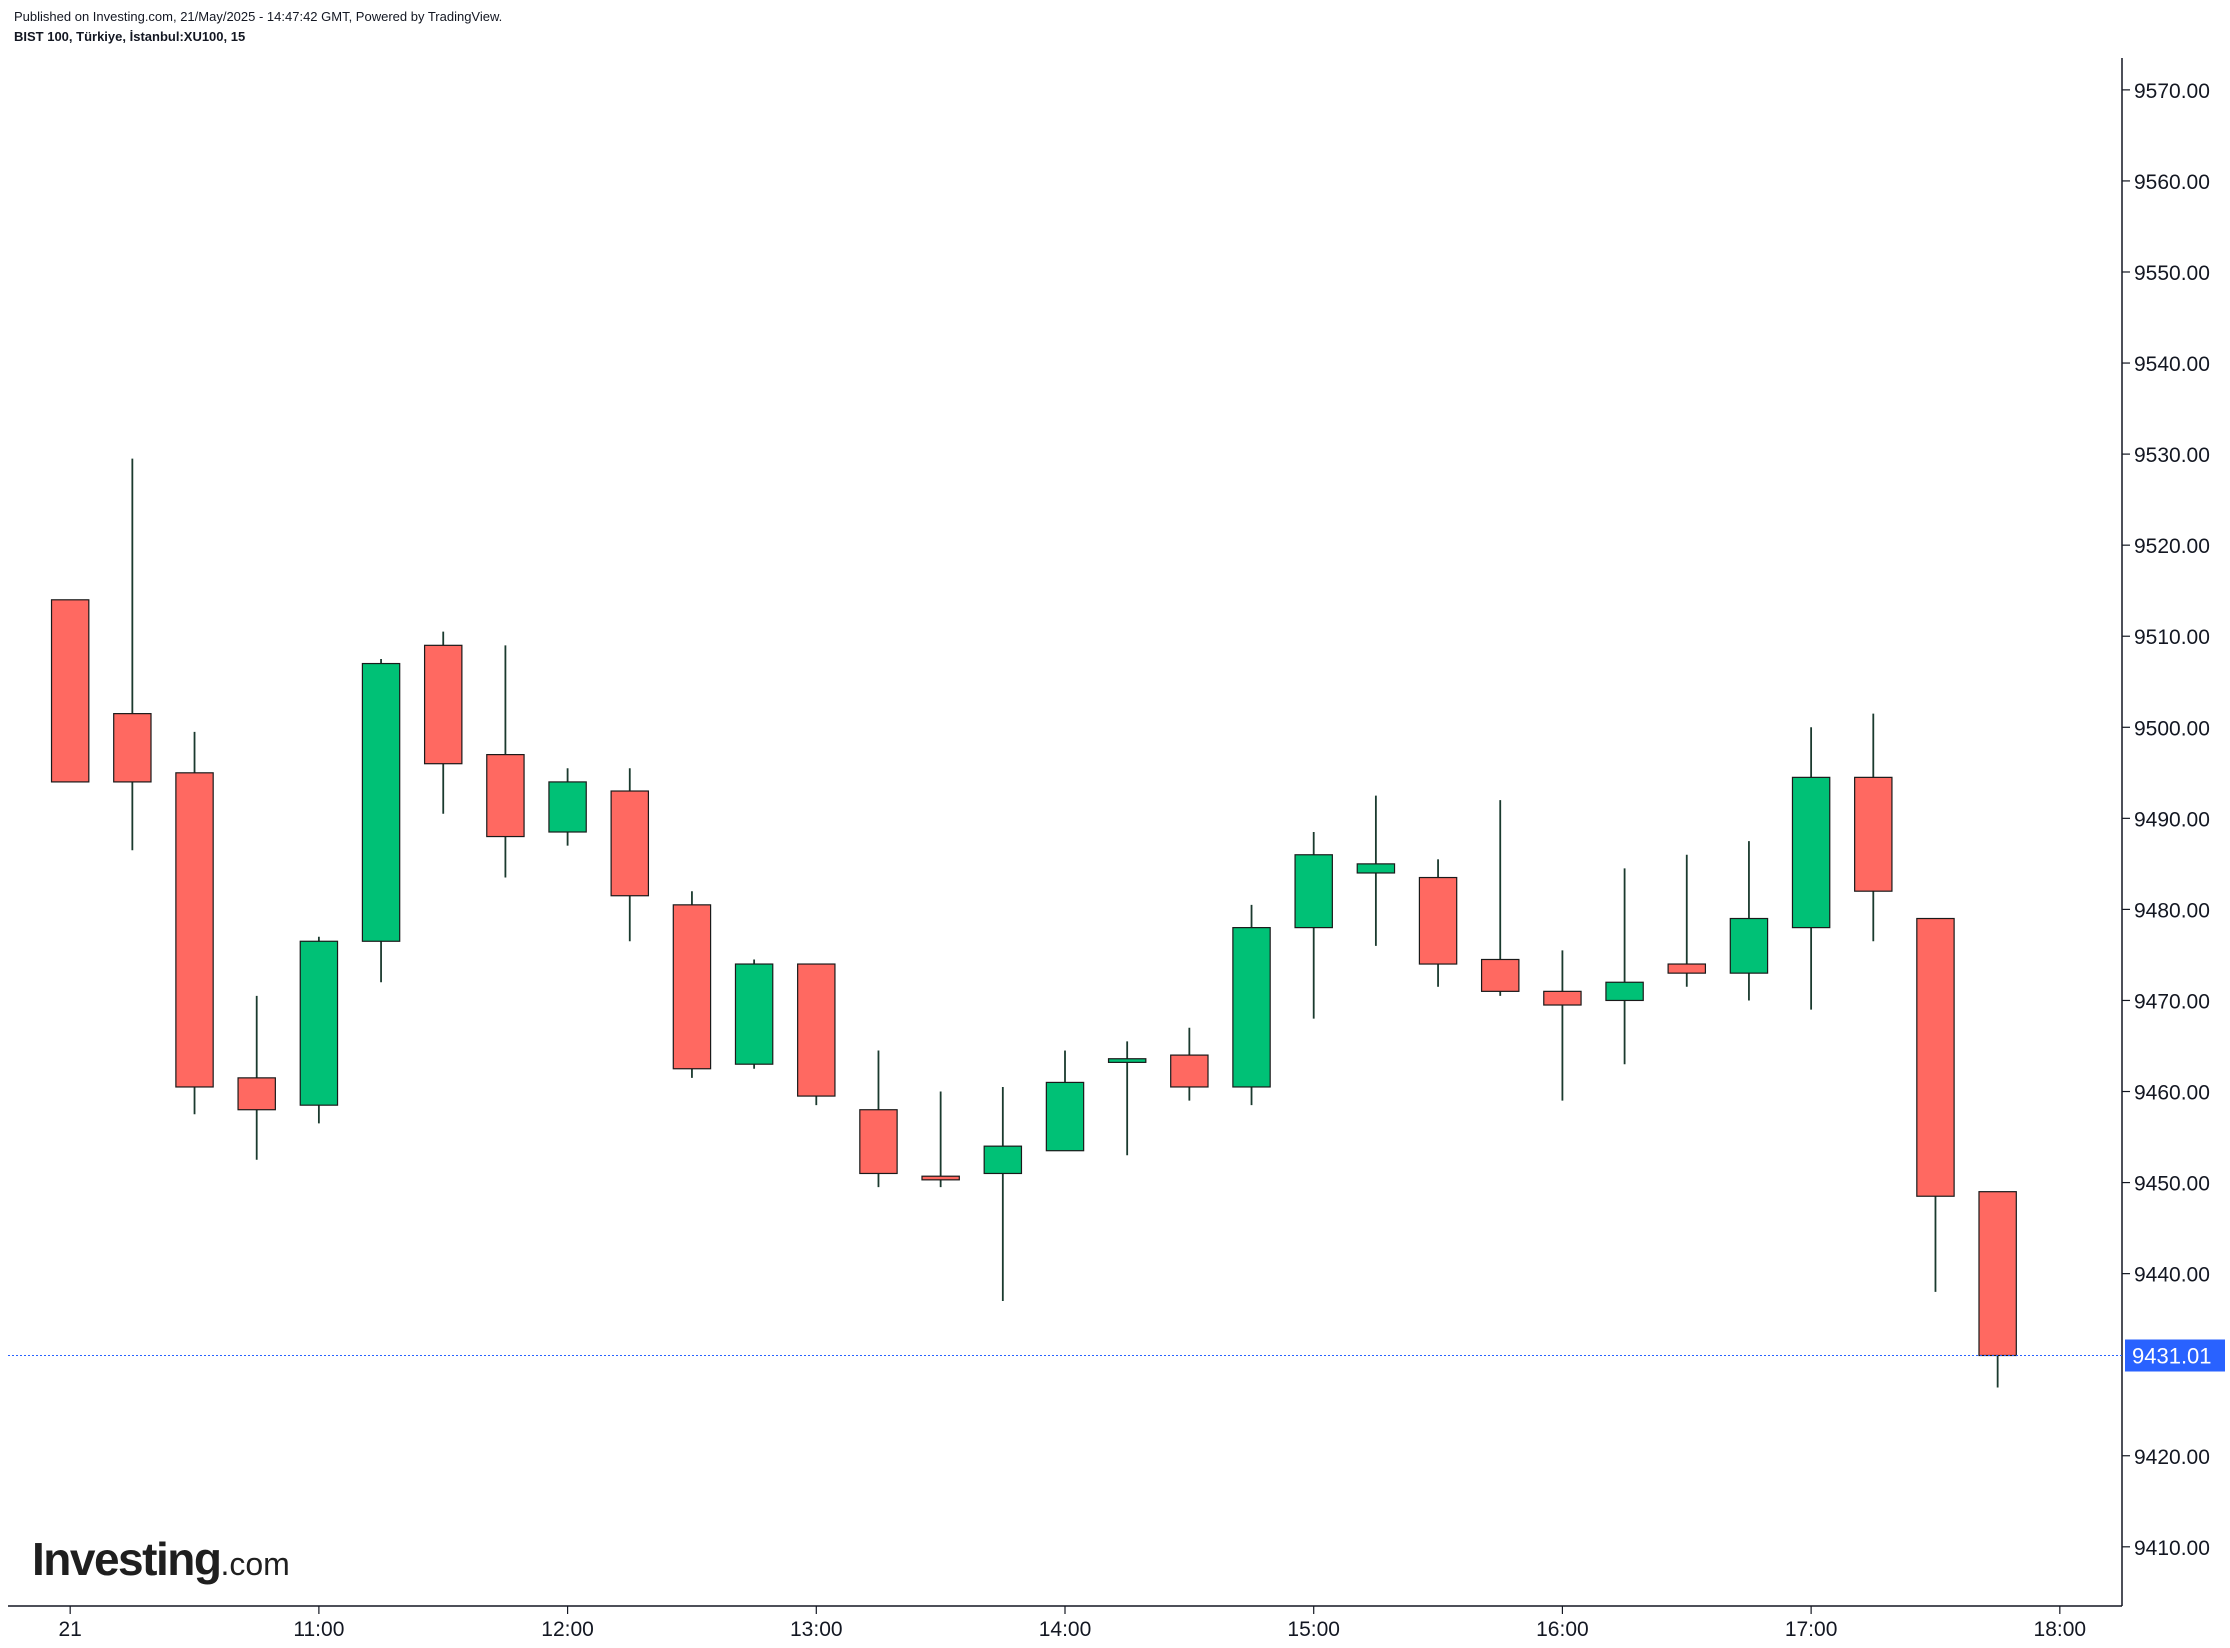  I want to click on x-tick-label: 18:00, so click(2060, 1629).